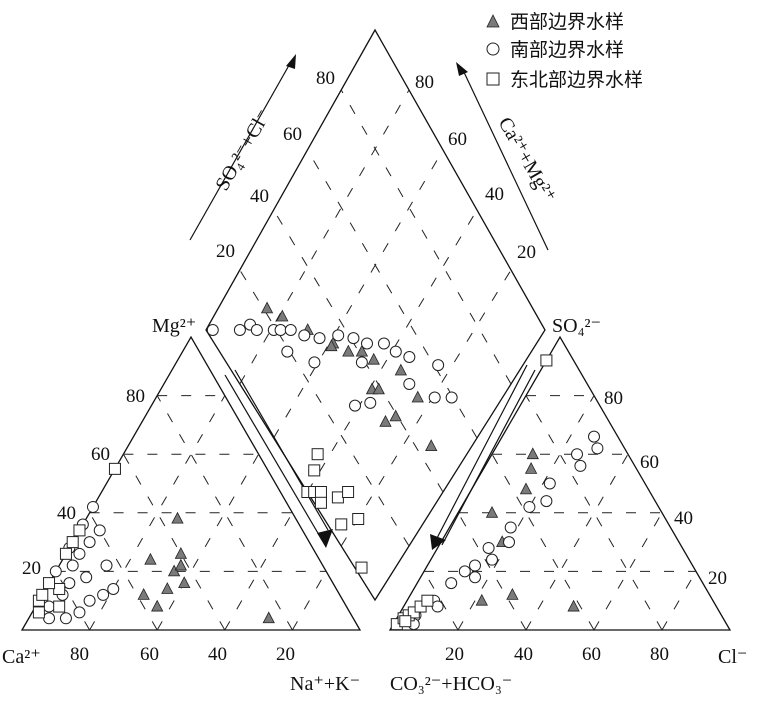  I want to click on axis-title-na-k: Na⁺+K⁻, so click(325, 684).